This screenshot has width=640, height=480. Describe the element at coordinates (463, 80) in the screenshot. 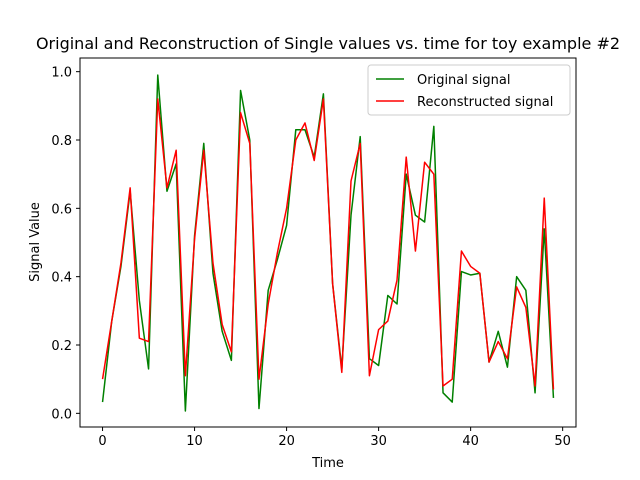

I see `legend-entry: Original signal` at that location.